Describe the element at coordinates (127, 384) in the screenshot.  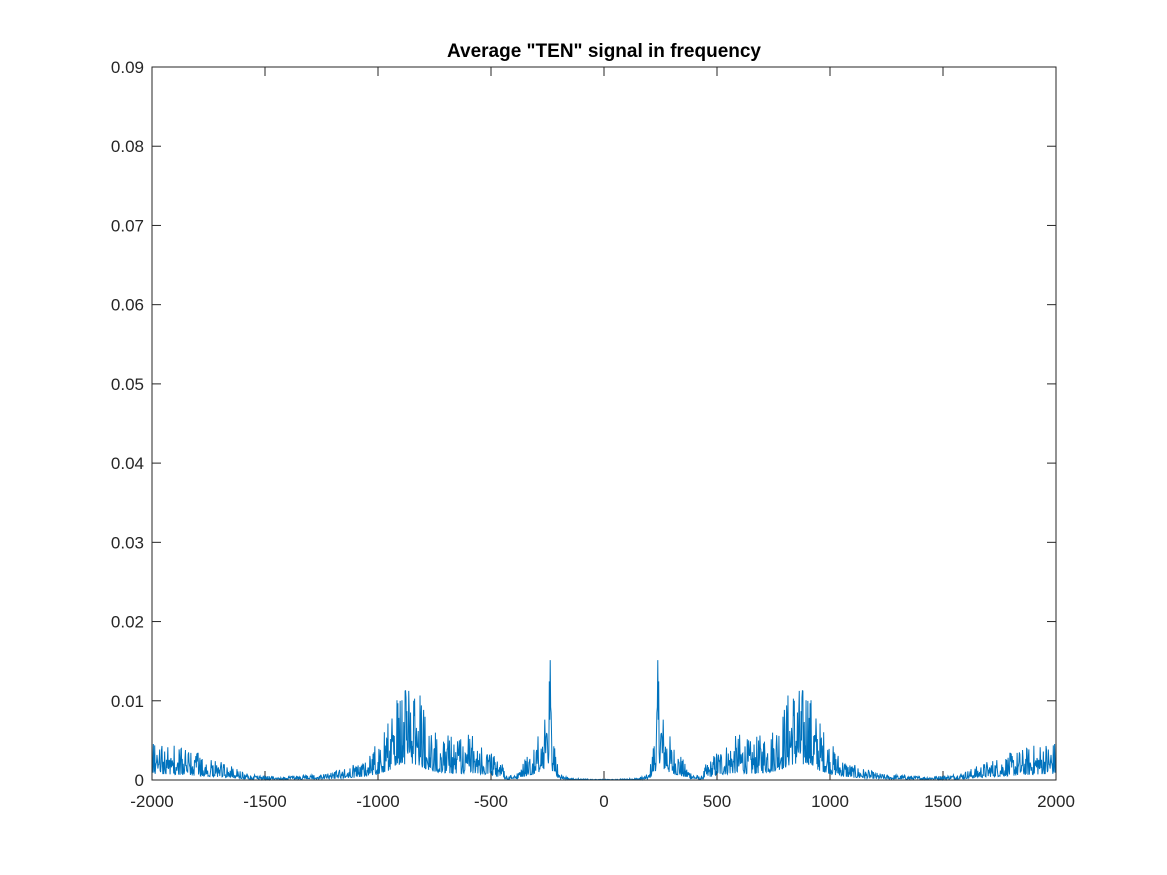
I see `y-tick-label: 0.05` at that location.